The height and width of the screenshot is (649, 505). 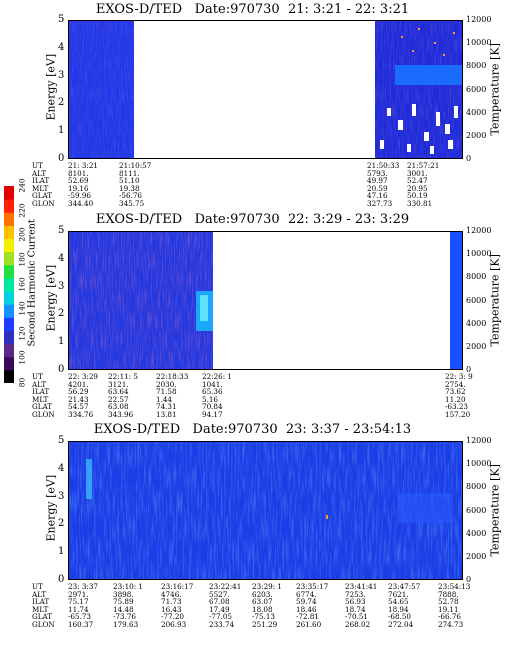 I want to click on ephemeris-value: 52.69, so click(x=78, y=181).